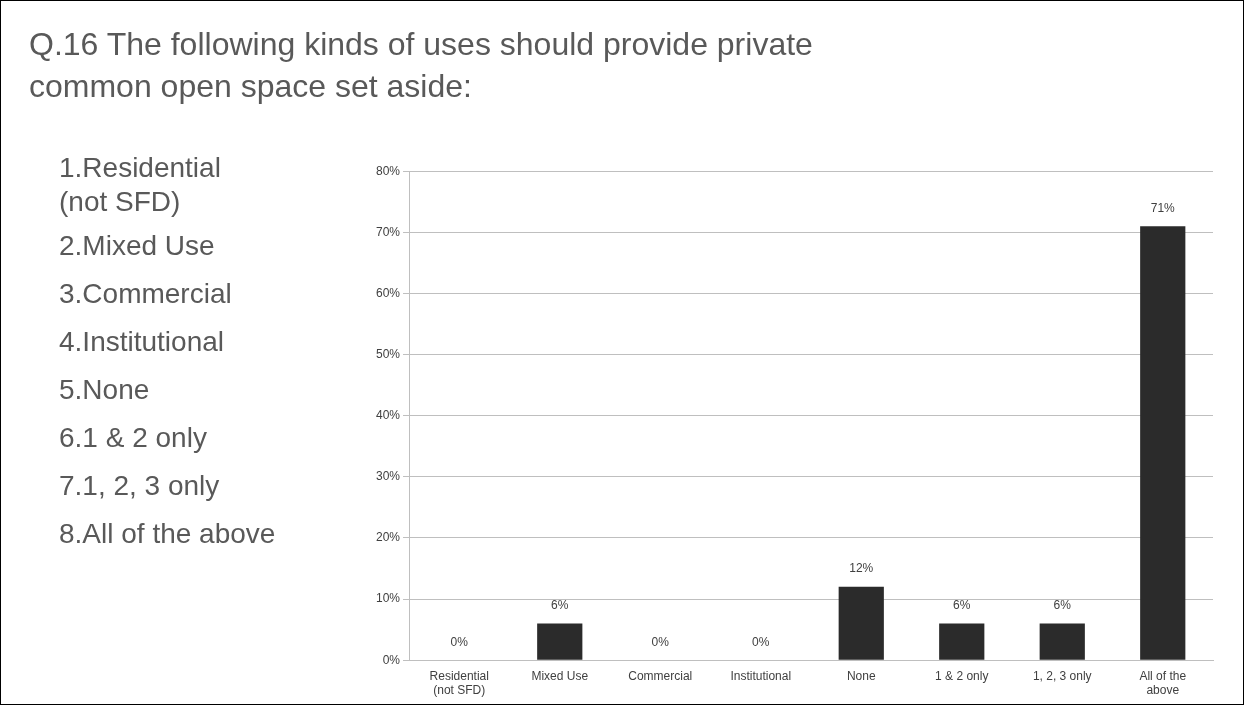 The image size is (1246, 707). Describe the element at coordinates (388, 292) in the screenshot. I see `y-tick-label: 60%` at that location.